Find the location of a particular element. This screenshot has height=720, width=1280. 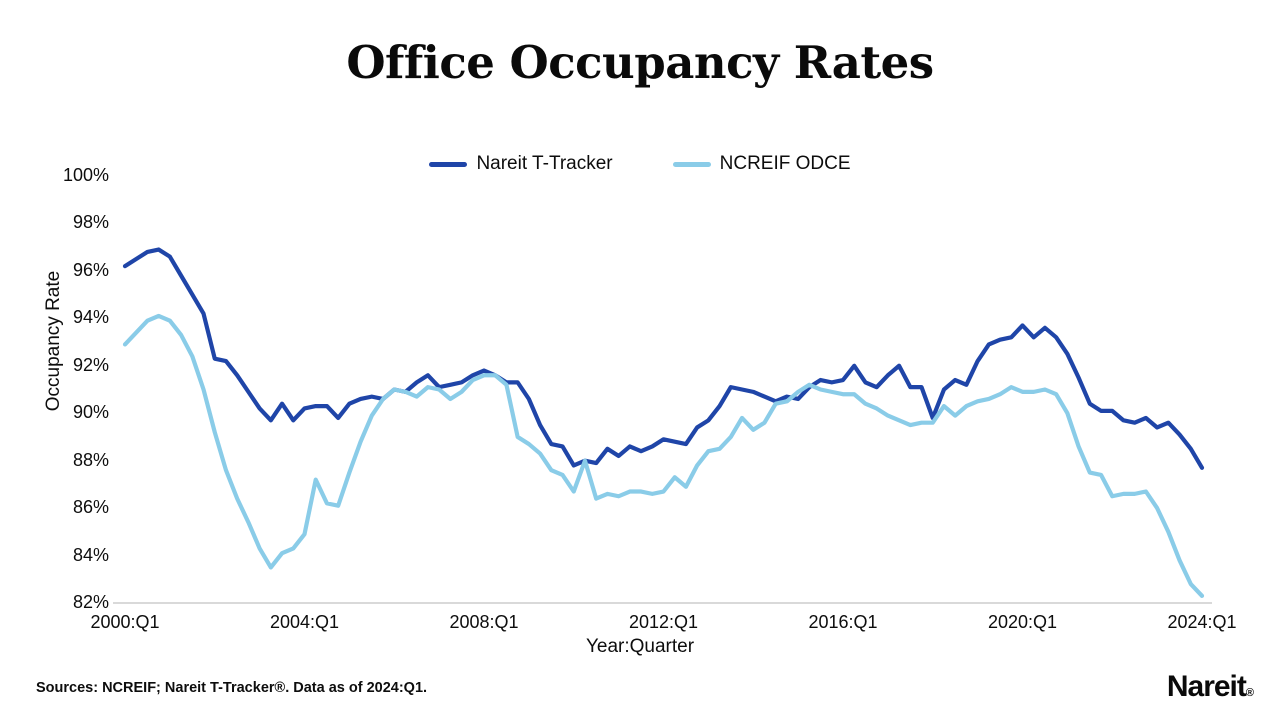

y-tick-label: 84% is located at coordinates (90, 554).